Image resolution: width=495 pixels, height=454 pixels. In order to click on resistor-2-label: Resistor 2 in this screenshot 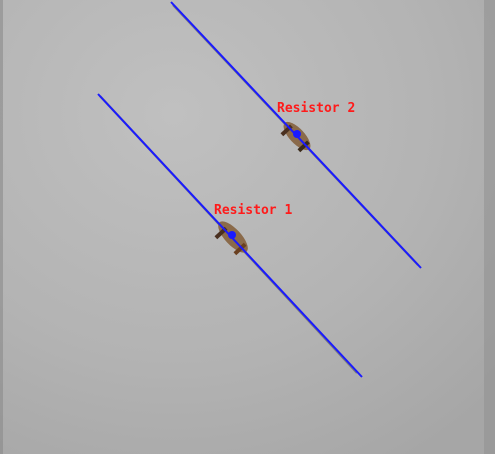, I will do `click(316, 108)`.